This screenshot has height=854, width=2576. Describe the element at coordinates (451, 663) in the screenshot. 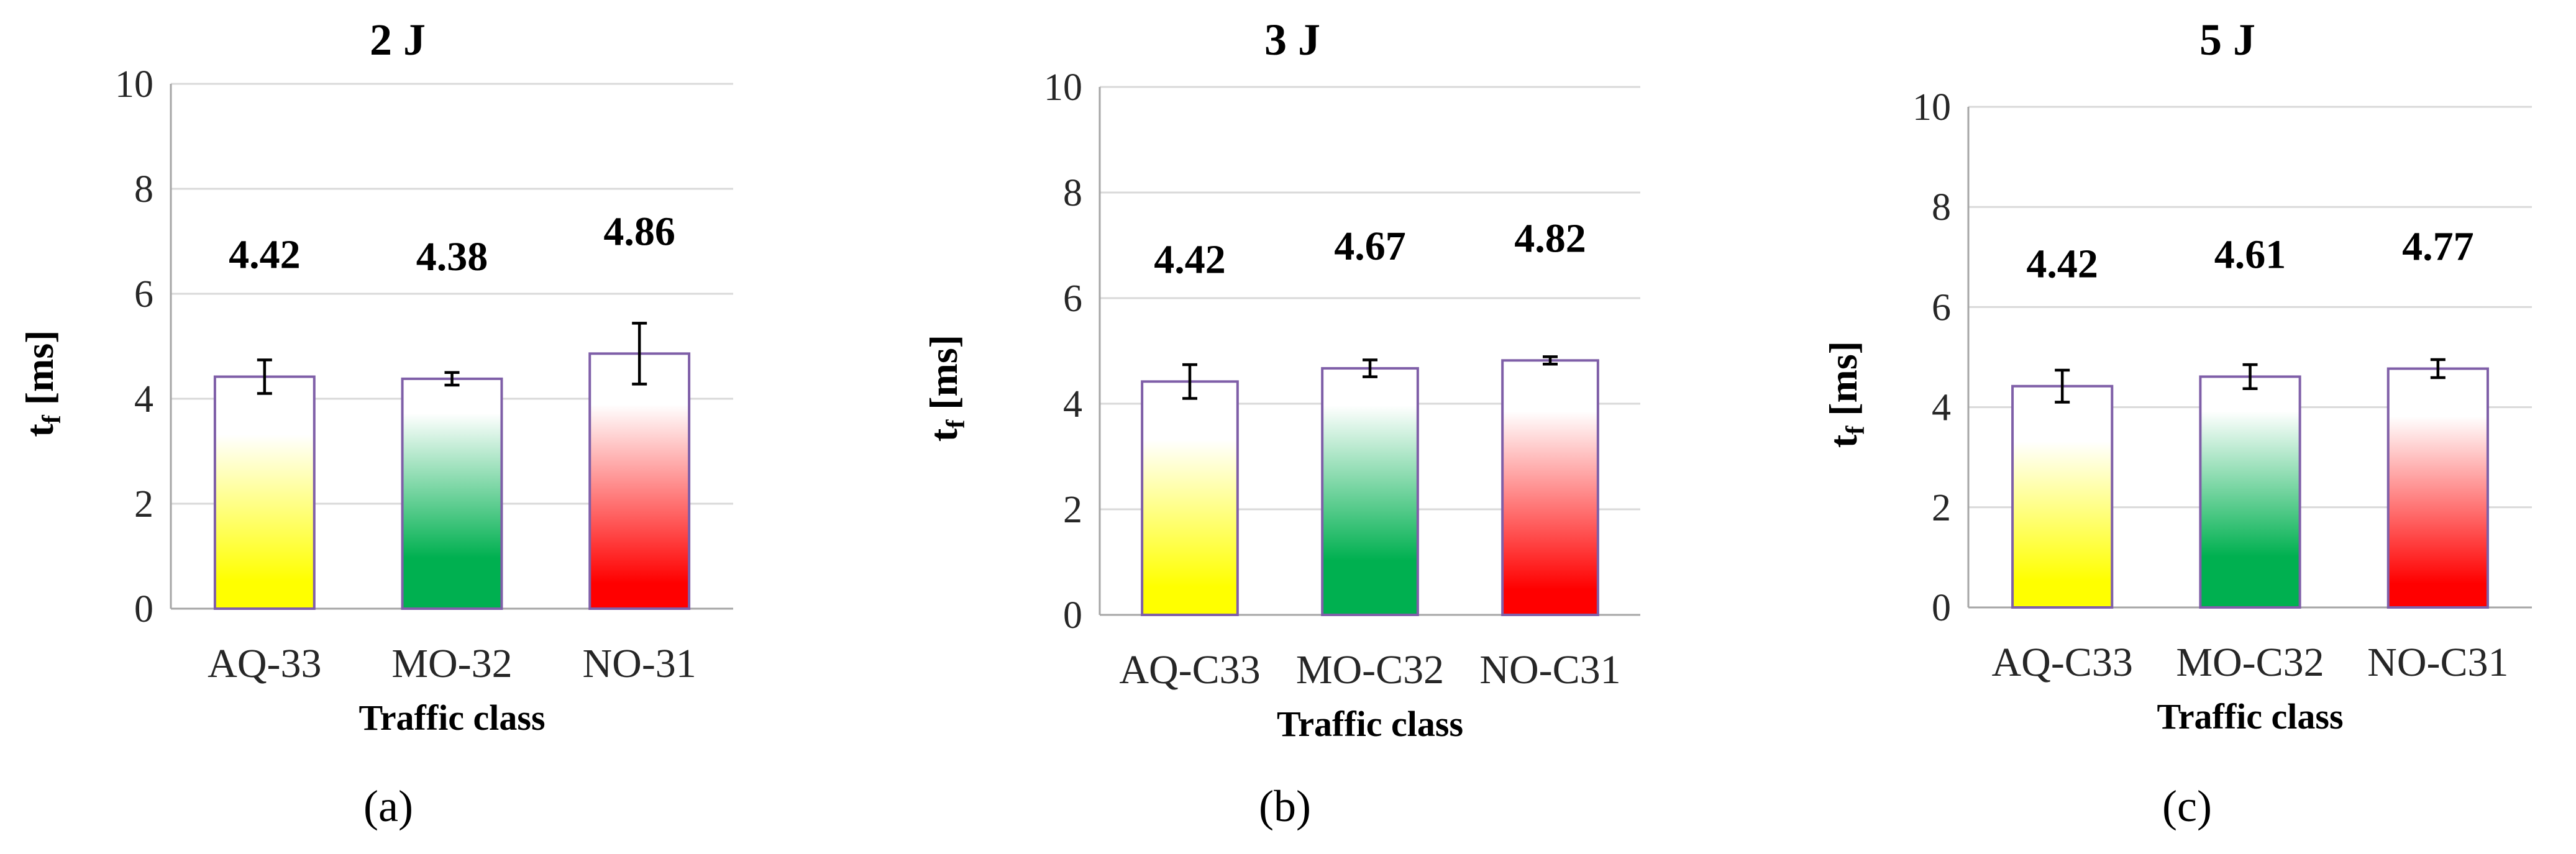

I see `x-tick-label: MO-32` at that location.